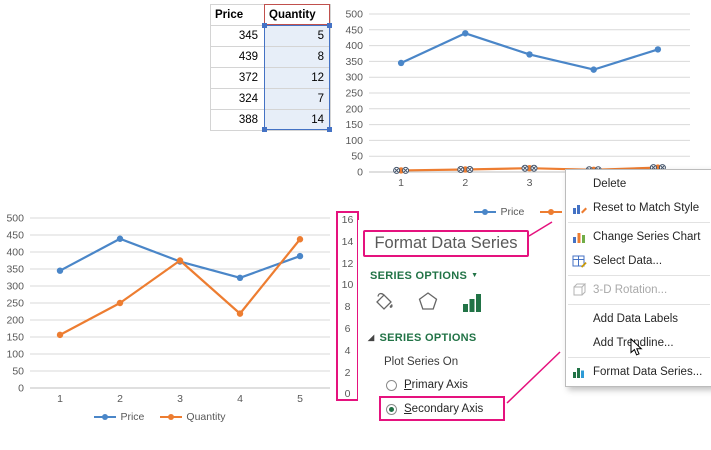  What do you see at coordinates (579, 261) in the screenshot?
I see `select-data-icon` at bounding box center [579, 261].